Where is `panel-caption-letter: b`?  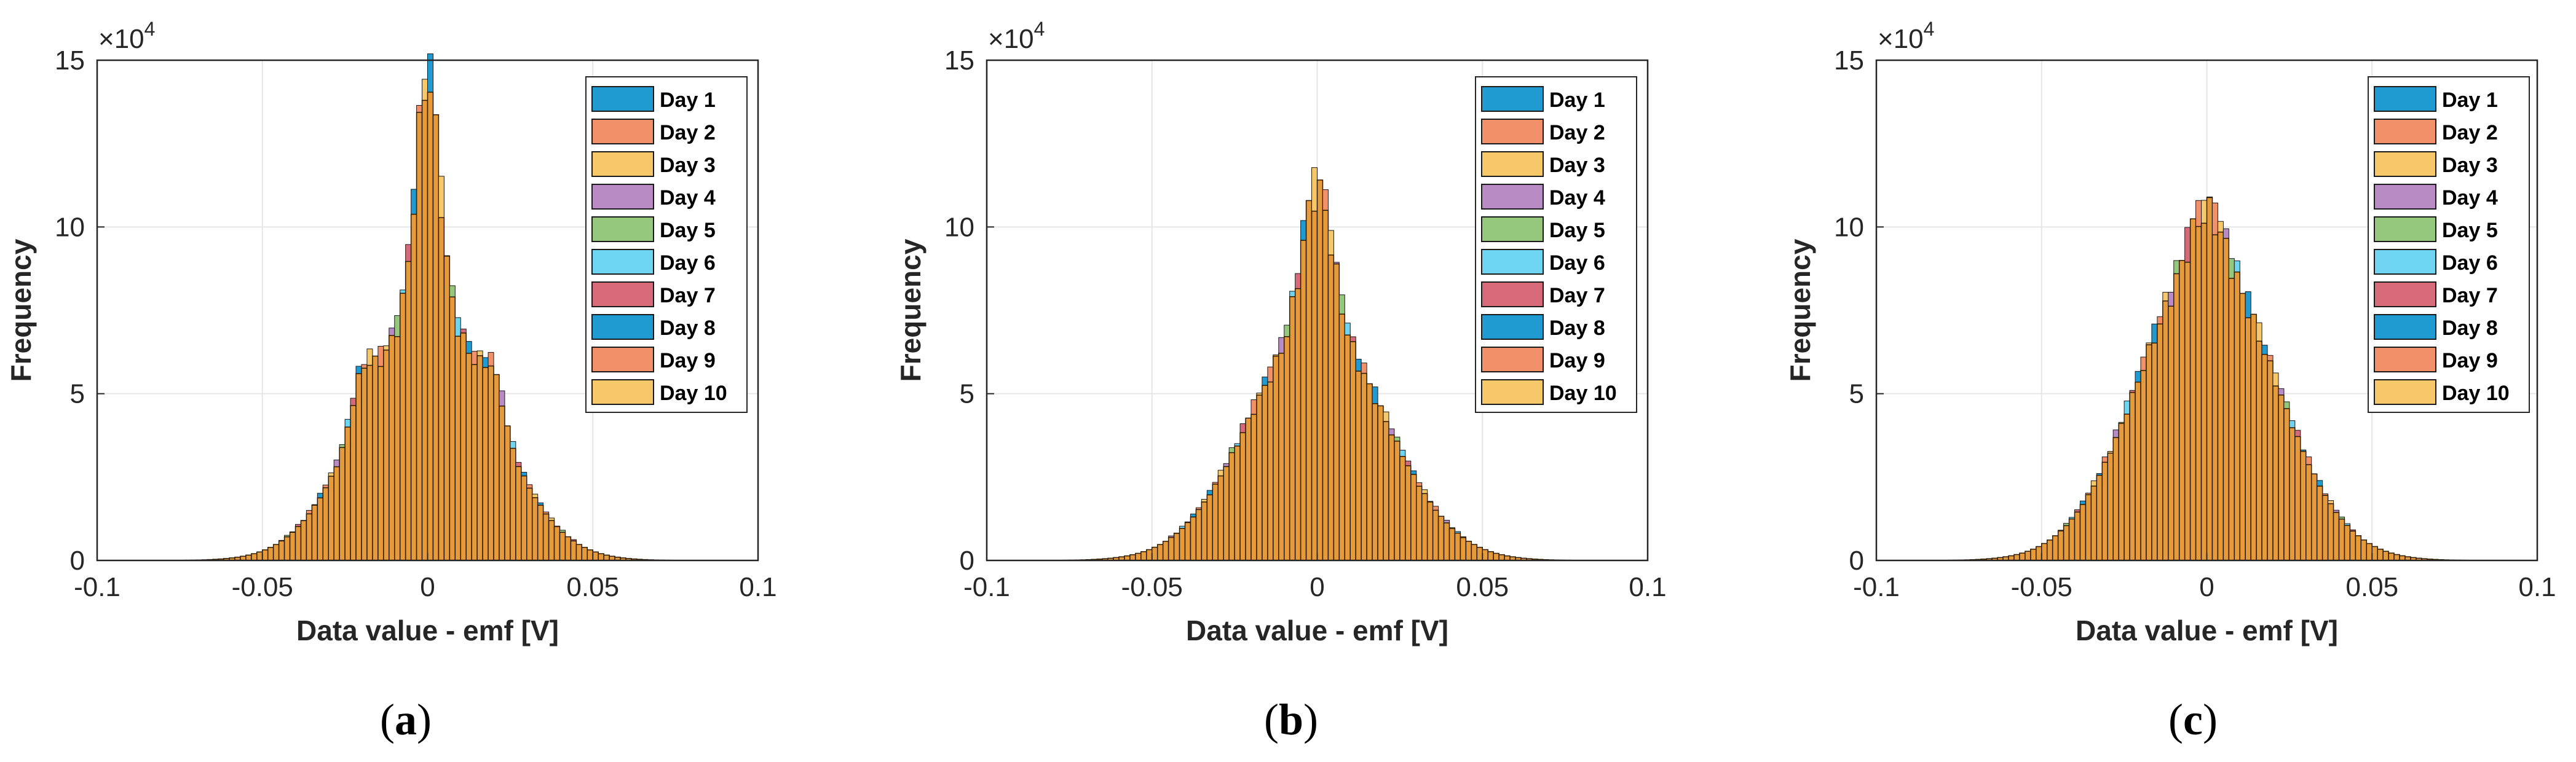 panel-caption-letter: b is located at coordinates (1291, 719).